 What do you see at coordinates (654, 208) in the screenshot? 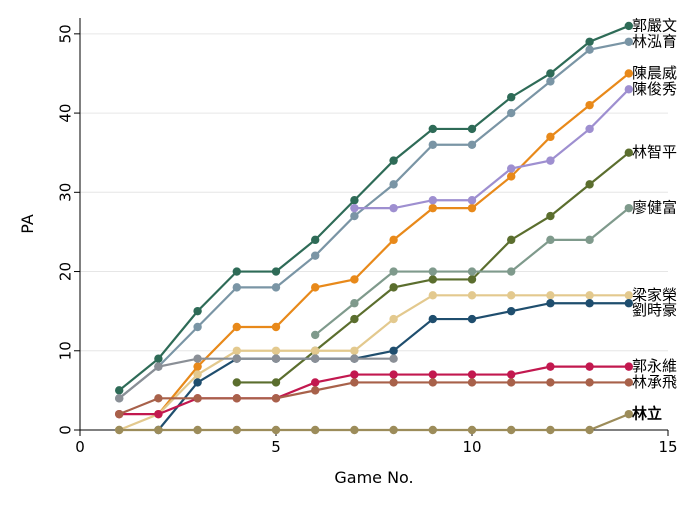
I see `series-label: 廖健富` at bounding box center [654, 208].